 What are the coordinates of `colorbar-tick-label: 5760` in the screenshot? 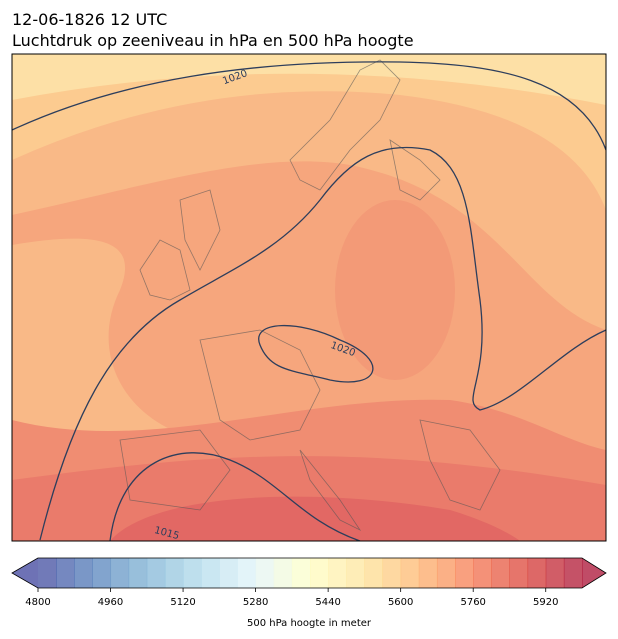 It's located at (472, 602).